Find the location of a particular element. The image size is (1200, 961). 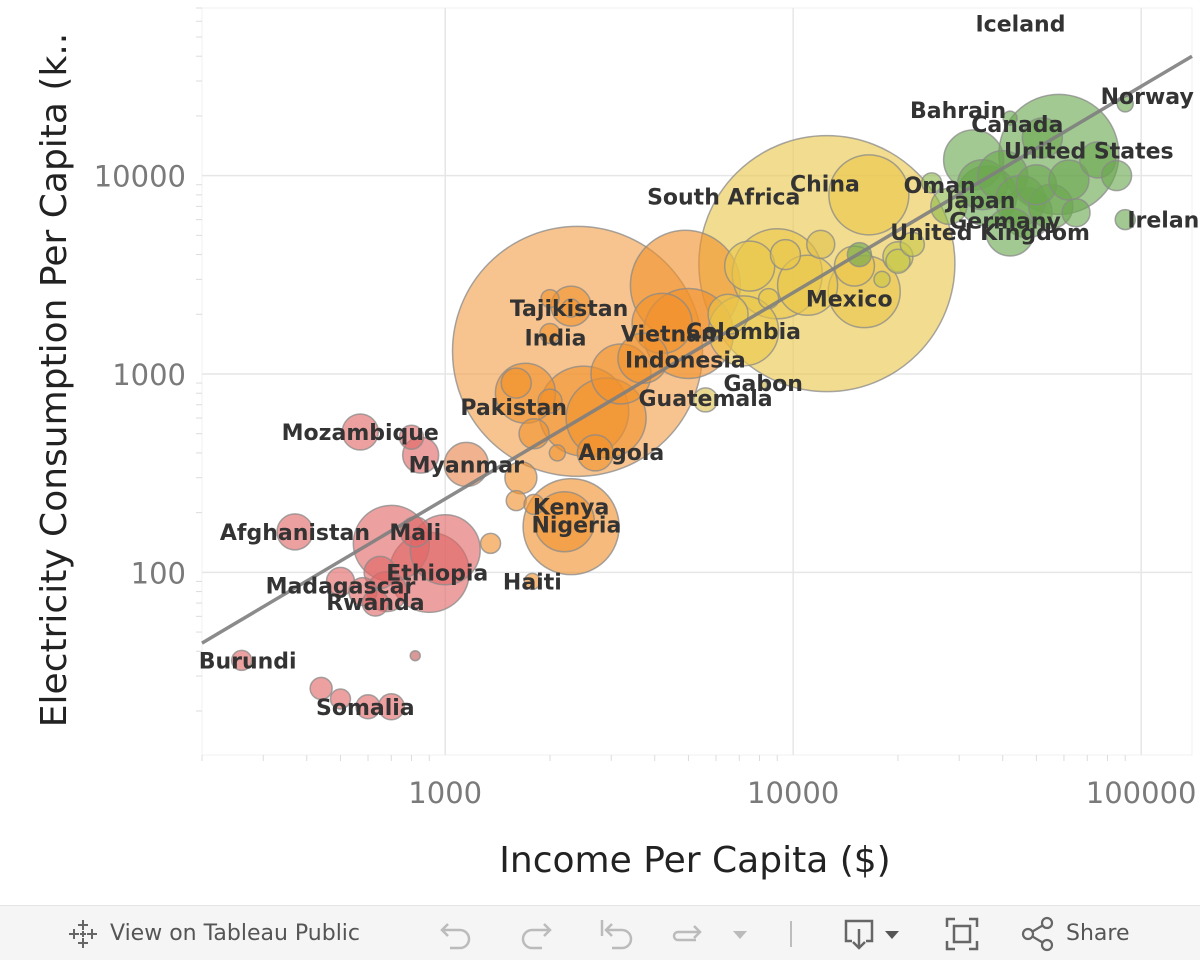

point-label: Afghanistan is located at coordinates (295, 533).